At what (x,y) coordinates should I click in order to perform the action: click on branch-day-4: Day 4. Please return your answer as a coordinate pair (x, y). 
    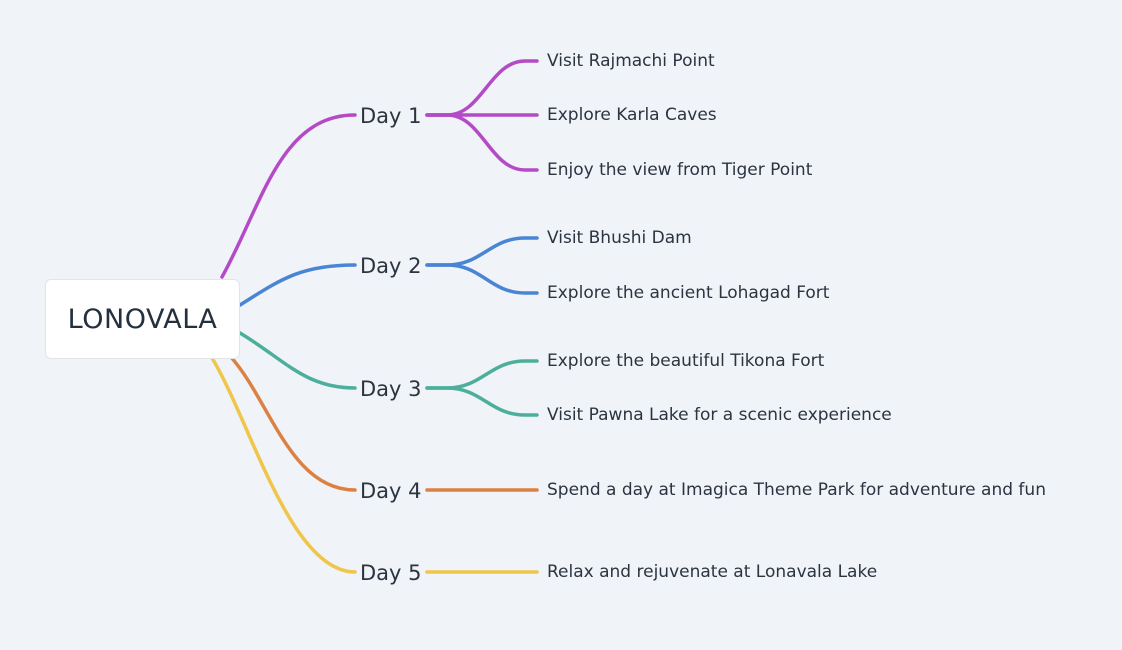
    Looking at the image, I should click on (391, 491).